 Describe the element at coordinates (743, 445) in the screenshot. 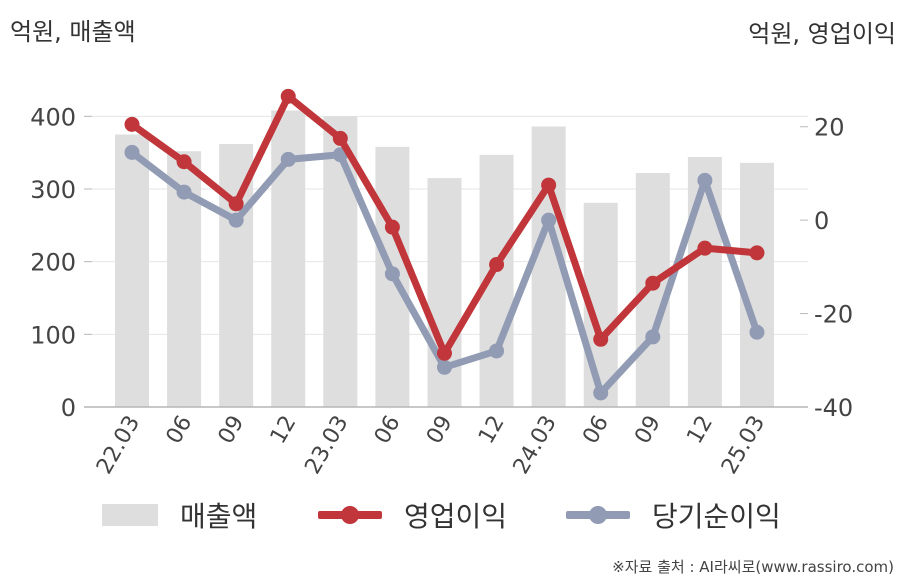

I see `x-tick-label: 25.03` at that location.